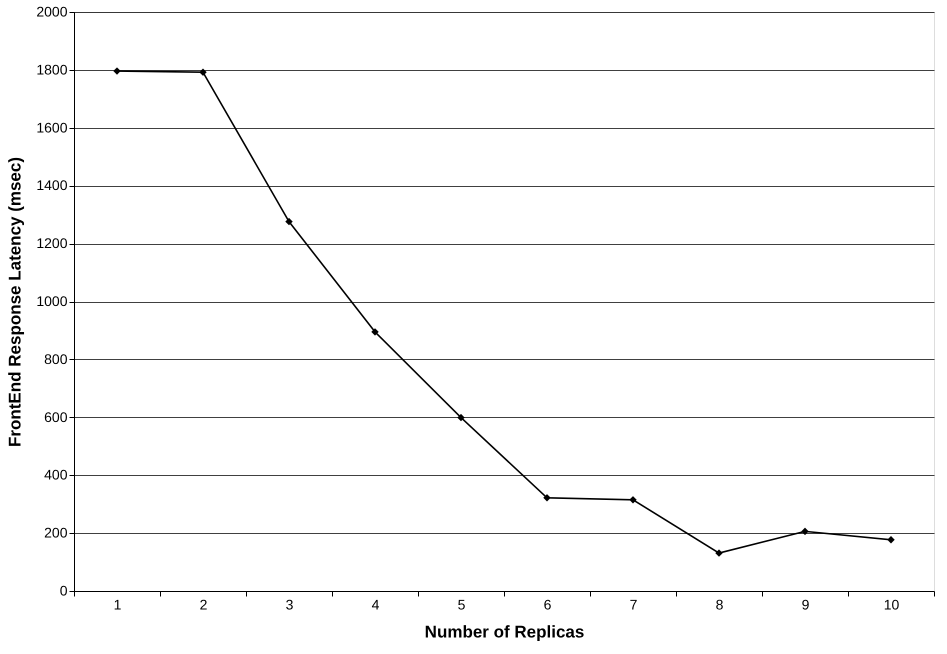 This screenshot has width=947, height=654. What do you see at coordinates (52, 185) in the screenshot?
I see `y-tick-label: 1400` at bounding box center [52, 185].